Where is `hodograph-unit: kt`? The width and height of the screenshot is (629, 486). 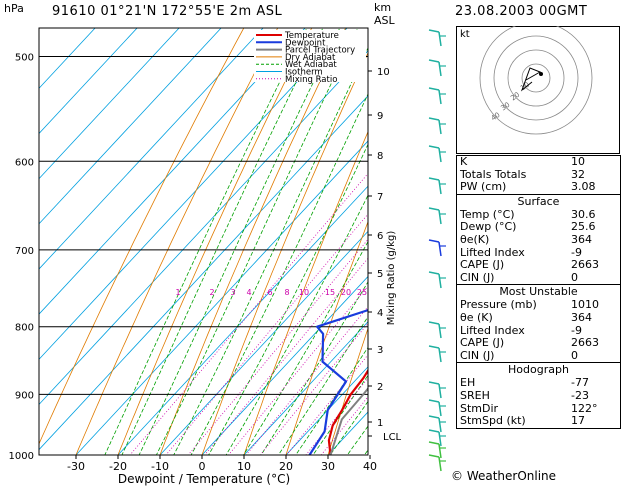
hodograph-unit: kt is located at coordinates (465, 34).